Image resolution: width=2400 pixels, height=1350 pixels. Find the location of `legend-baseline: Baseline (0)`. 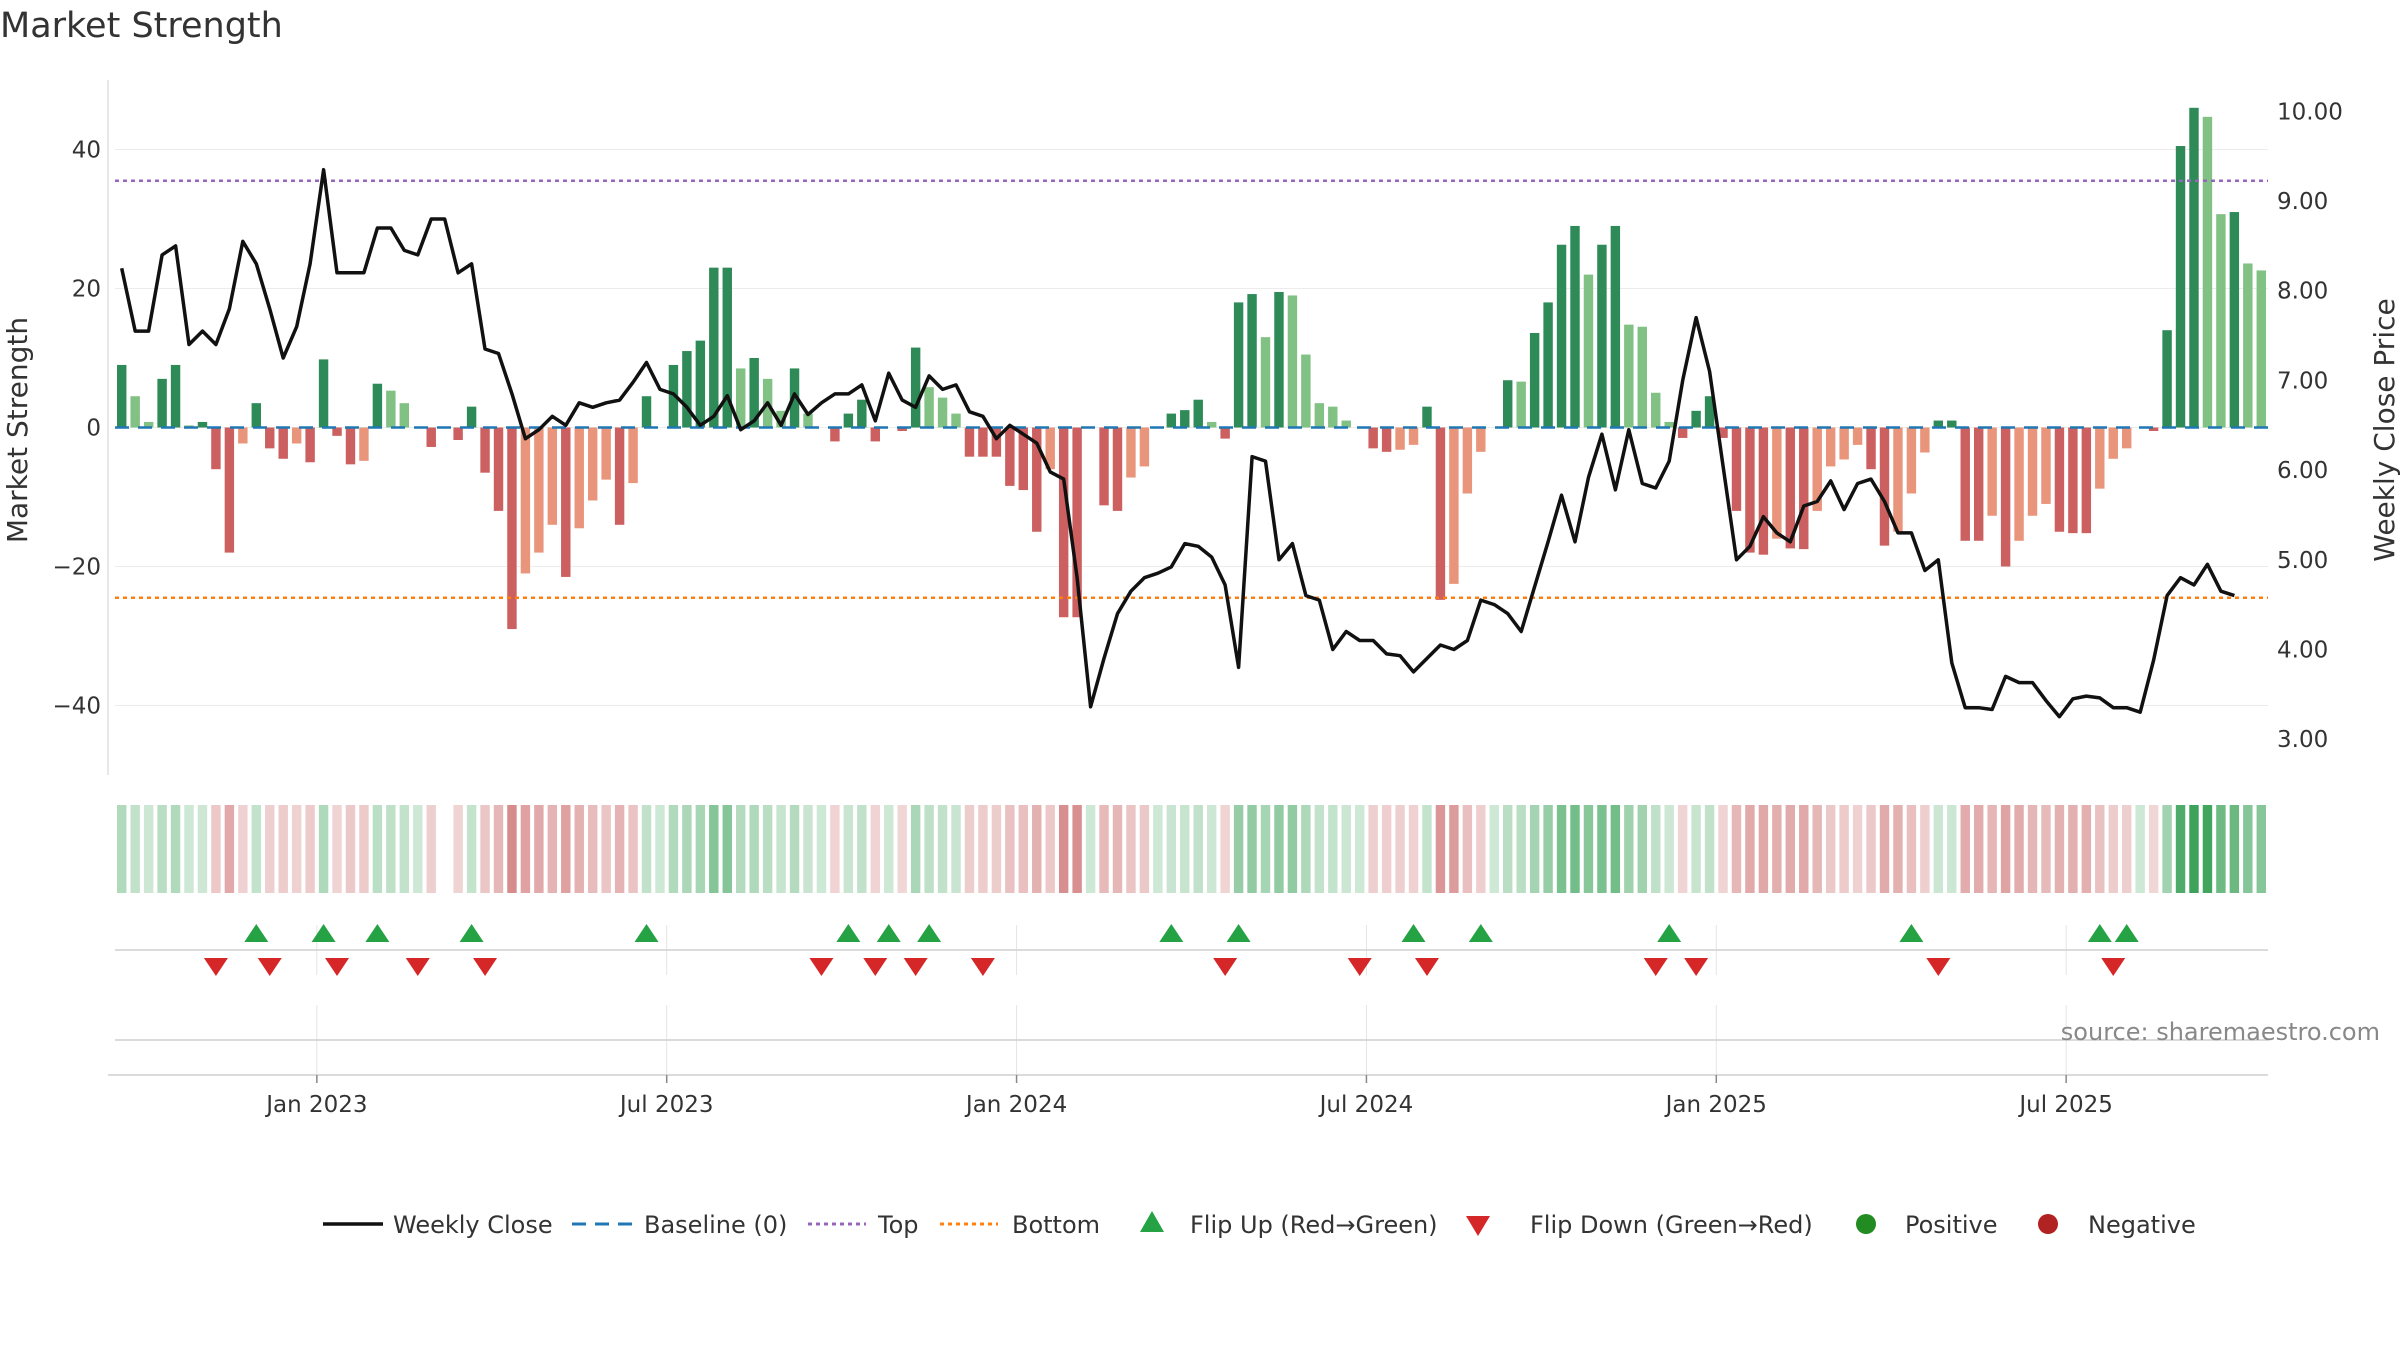

legend-baseline: Baseline (0) is located at coordinates (715, 1225).